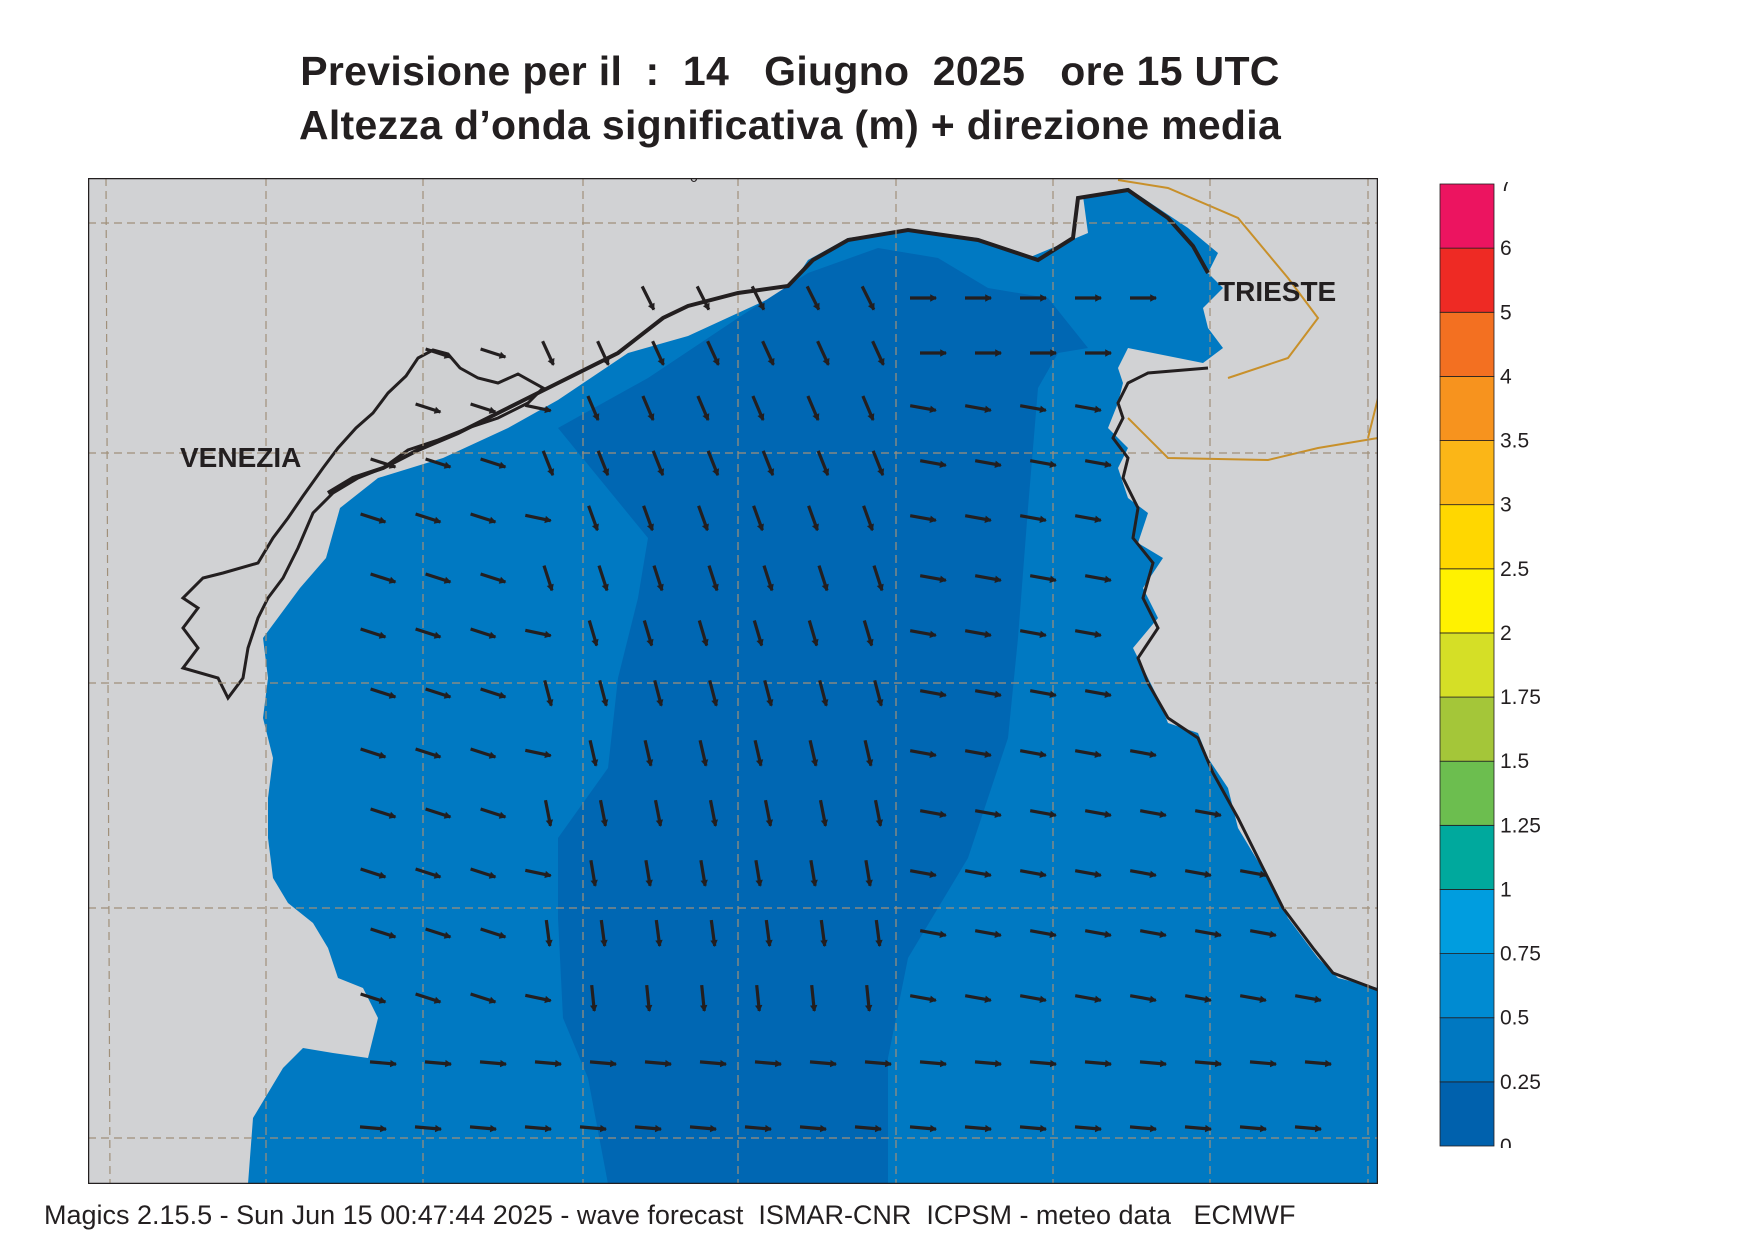  I want to click on colorbar-tick-label: 3, so click(1506, 505).